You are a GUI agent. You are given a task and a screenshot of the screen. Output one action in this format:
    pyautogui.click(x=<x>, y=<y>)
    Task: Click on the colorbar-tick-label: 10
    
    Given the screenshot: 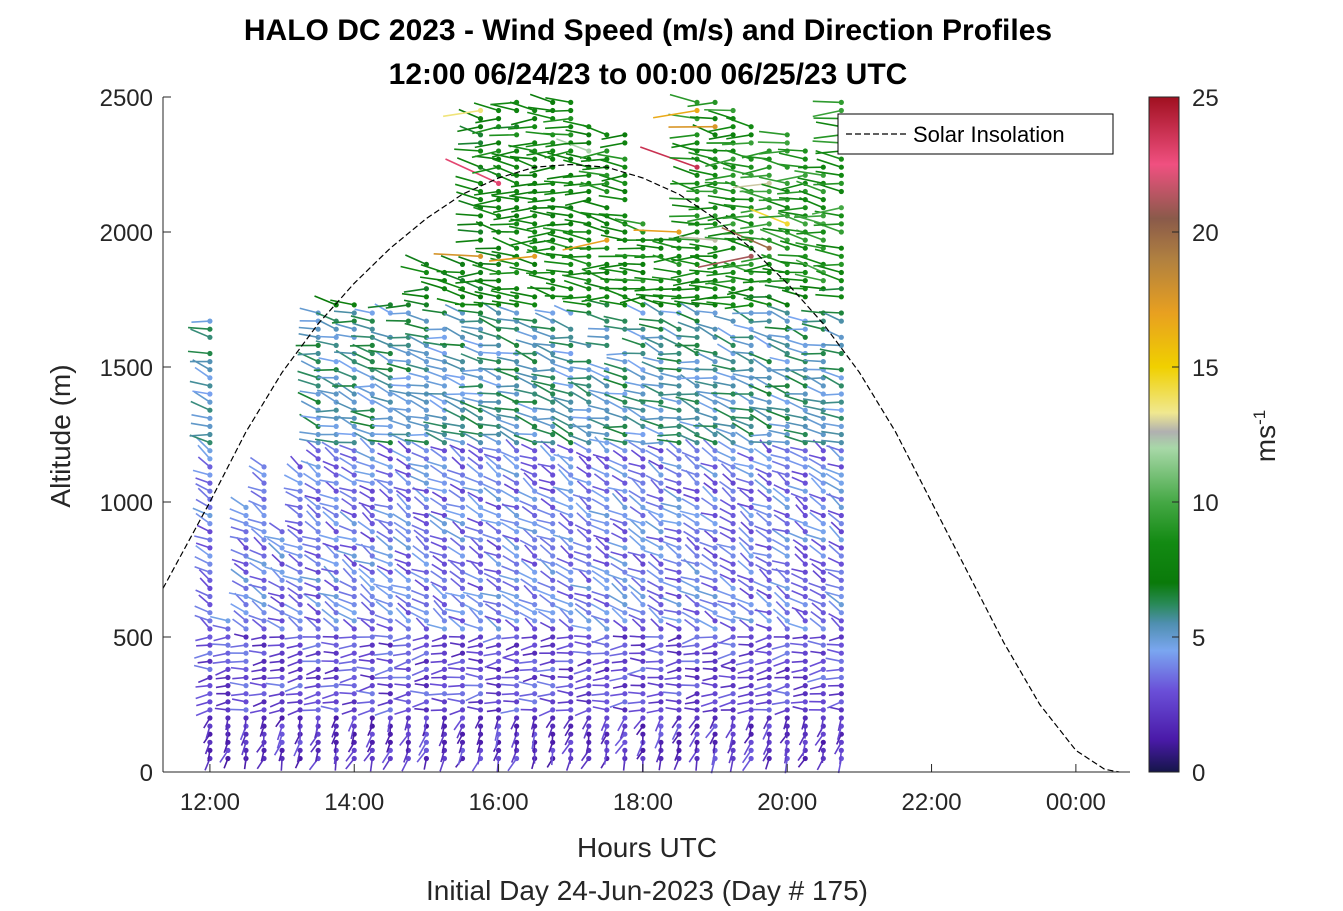 What is the action you would take?
    pyautogui.click(x=1205, y=503)
    